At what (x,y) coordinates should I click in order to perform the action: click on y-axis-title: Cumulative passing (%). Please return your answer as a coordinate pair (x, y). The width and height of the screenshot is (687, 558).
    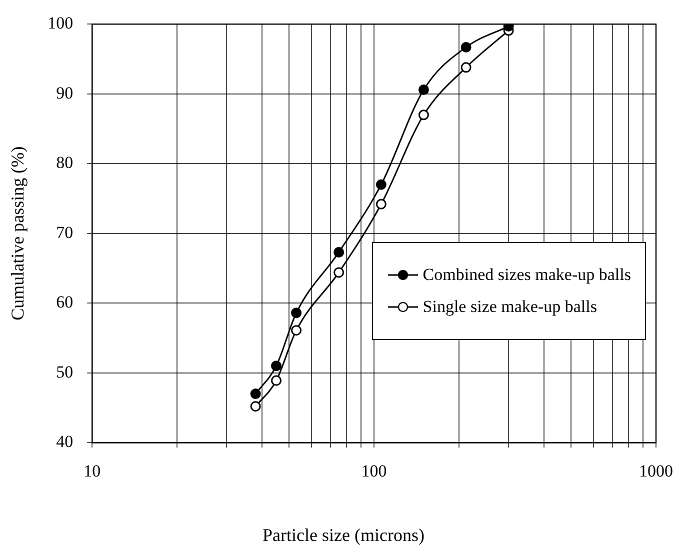
    Looking at the image, I should click on (18, 233).